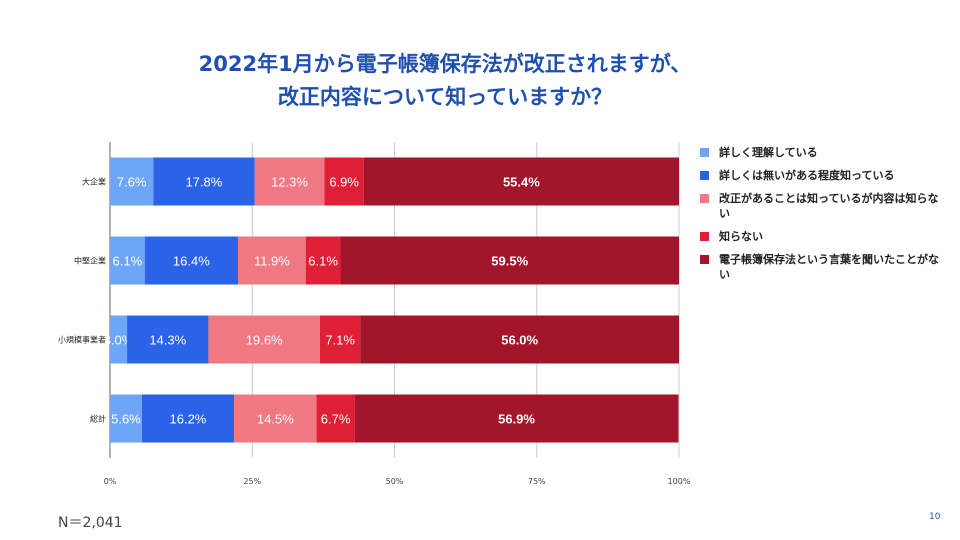 Image resolution: width=960 pixels, height=540 pixels. Describe the element at coordinates (829, 206) in the screenshot. I see `legend-label: 改正があることは知っているが内容は知らない` at that location.